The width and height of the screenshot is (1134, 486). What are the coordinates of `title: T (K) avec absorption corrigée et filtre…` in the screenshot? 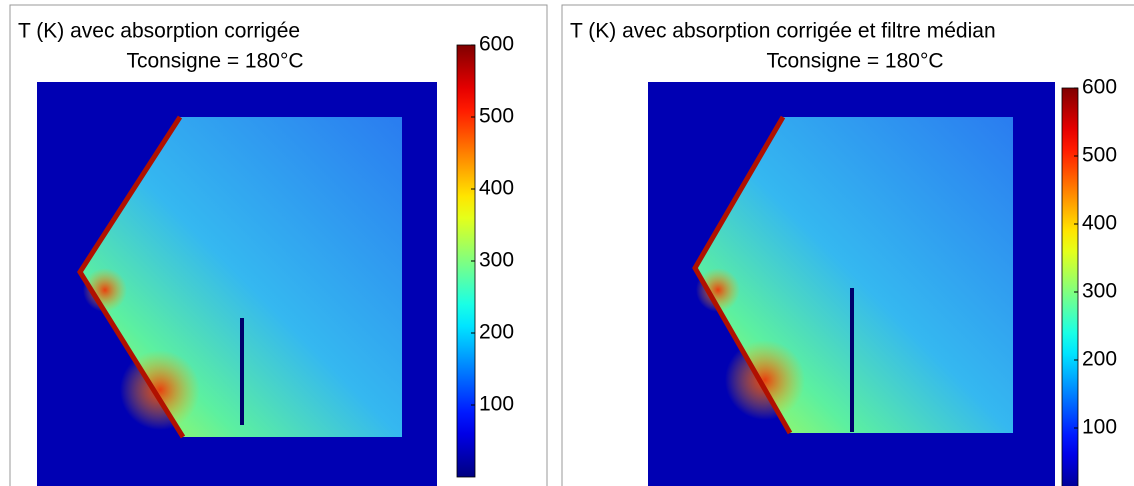 It's located at (783, 31).